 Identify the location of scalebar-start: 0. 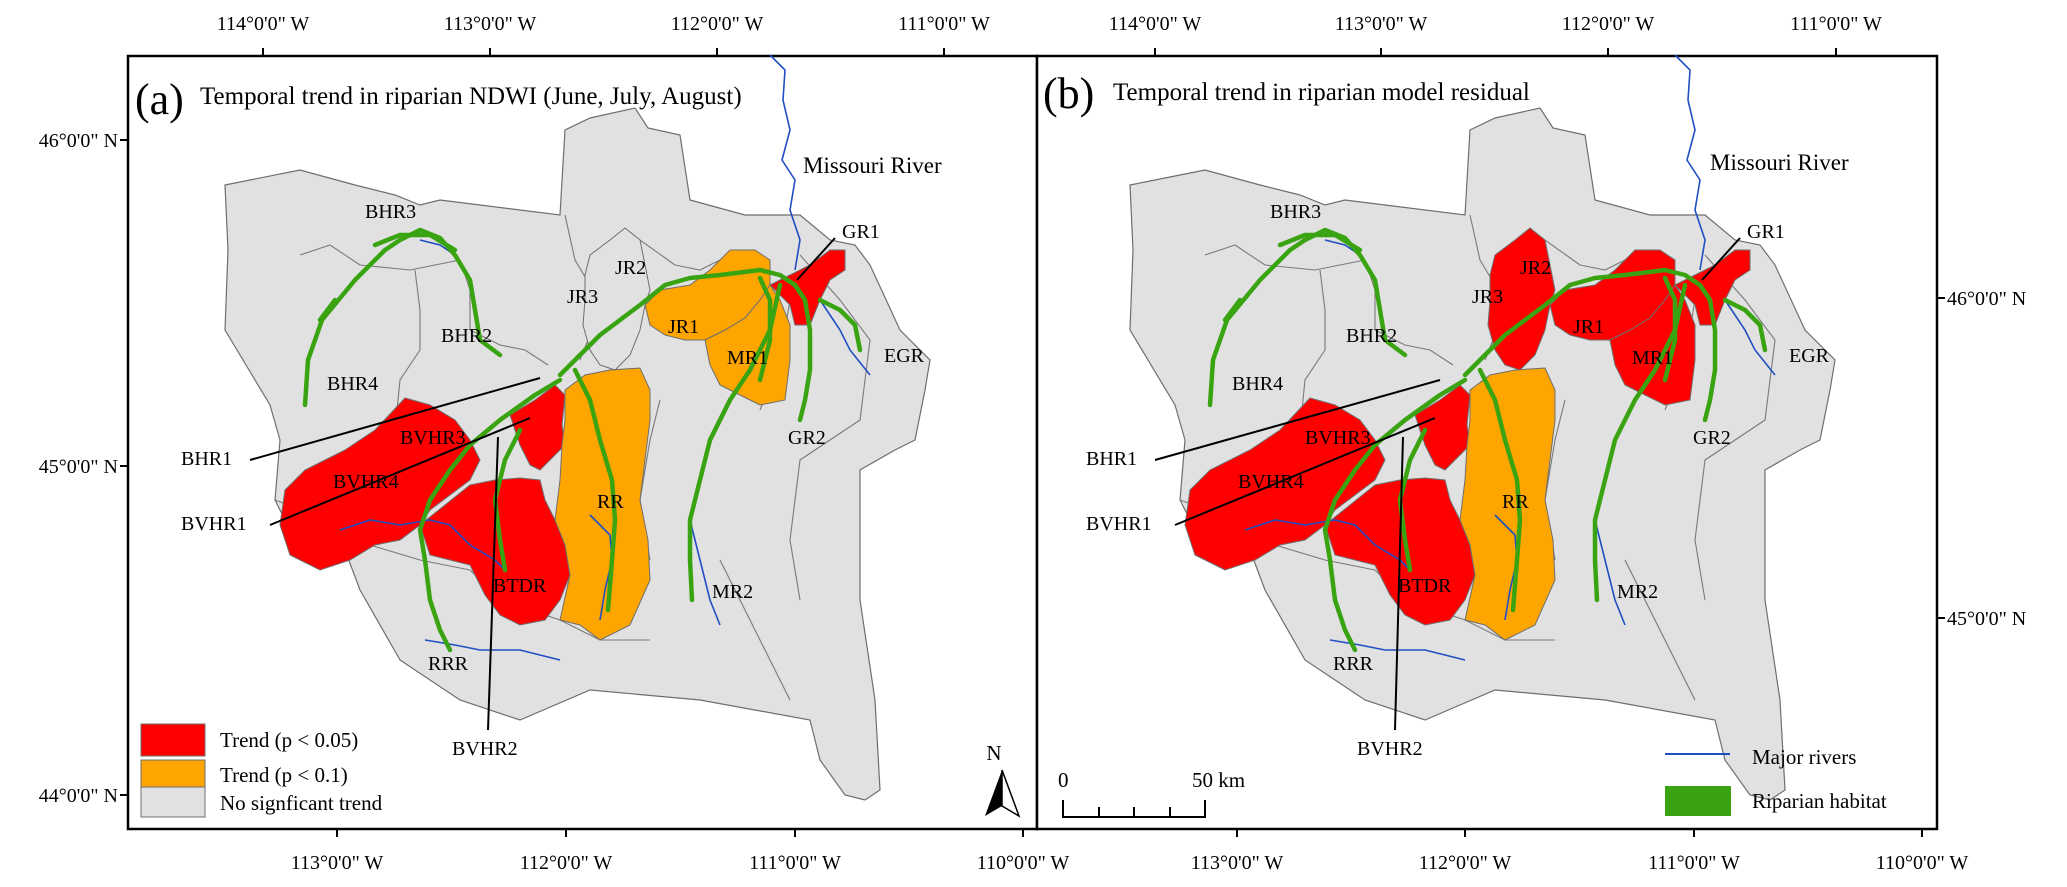
(1063, 780).